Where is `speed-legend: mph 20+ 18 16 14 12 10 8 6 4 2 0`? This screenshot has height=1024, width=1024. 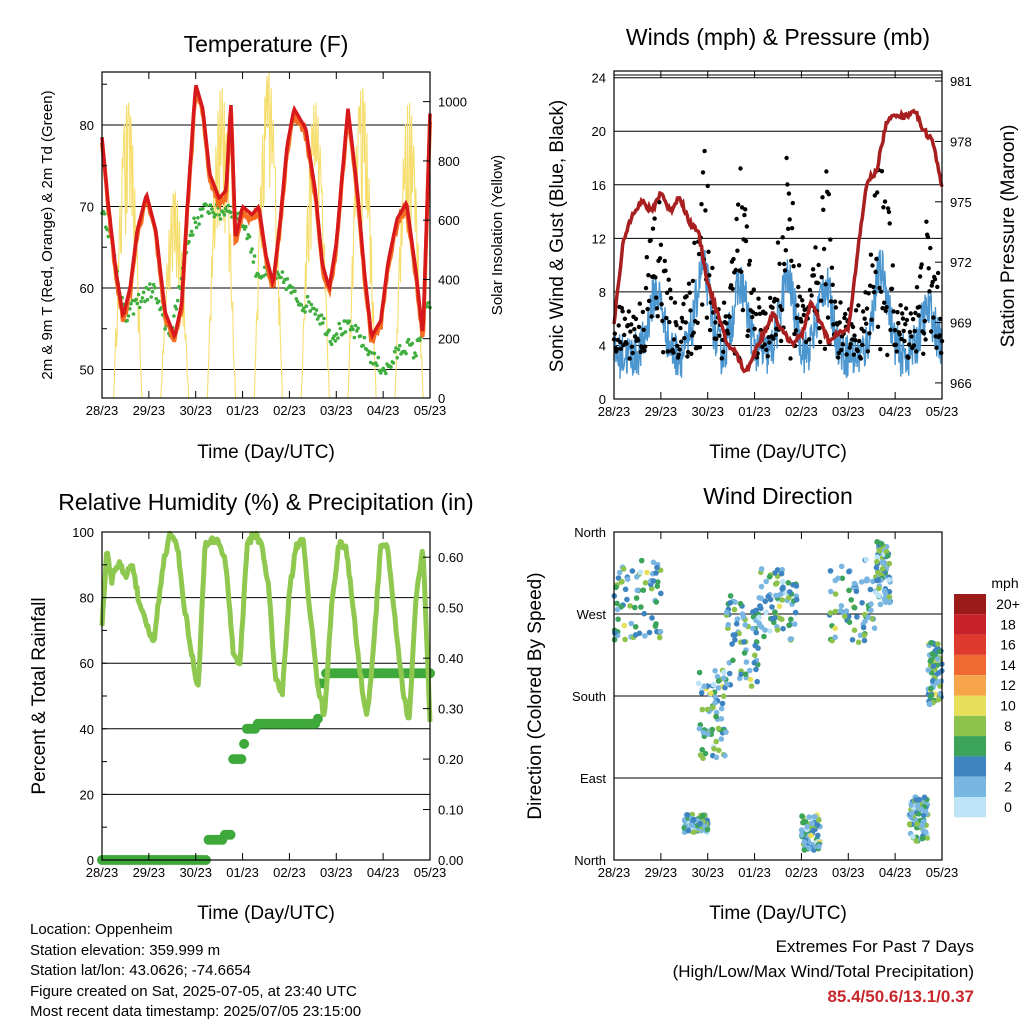 speed-legend: mph 20+ 18 16 14 12 10 8 6 4 2 0 is located at coordinates (987, 696).